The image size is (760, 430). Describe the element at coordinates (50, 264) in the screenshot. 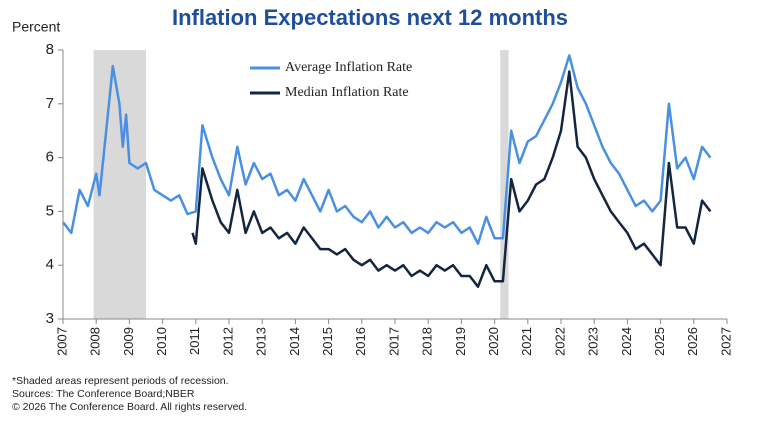

I see `y-tick-label: 4` at that location.